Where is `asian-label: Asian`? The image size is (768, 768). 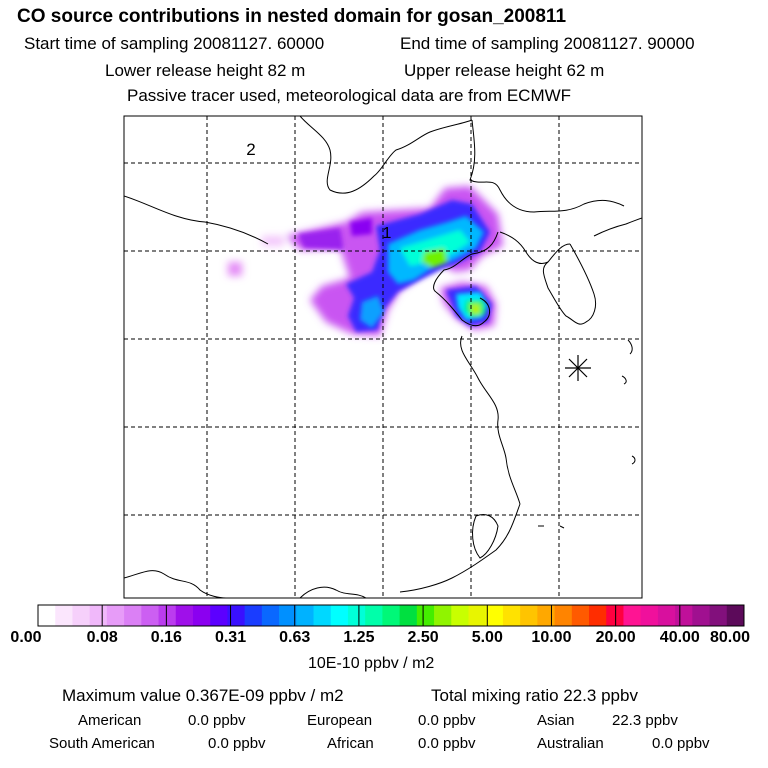
asian-label: Asian is located at coordinates (556, 720).